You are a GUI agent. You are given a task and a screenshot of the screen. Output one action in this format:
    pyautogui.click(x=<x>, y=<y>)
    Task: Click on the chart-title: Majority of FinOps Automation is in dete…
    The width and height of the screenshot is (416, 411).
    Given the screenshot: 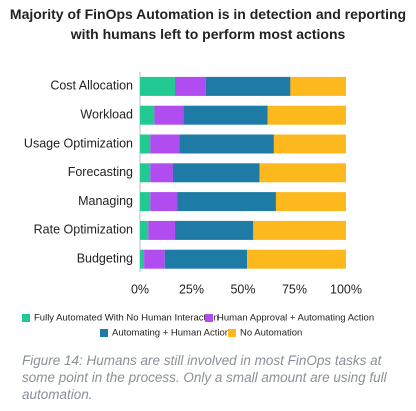 What is the action you would take?
    pyautogui.click(x=208, y=24)
    